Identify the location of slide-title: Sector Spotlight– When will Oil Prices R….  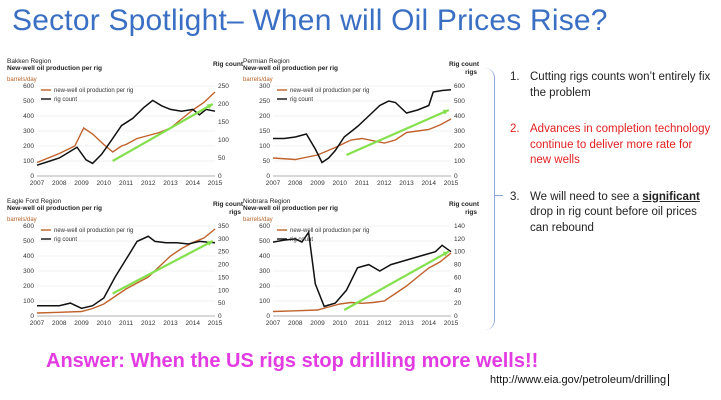
(310, 20).